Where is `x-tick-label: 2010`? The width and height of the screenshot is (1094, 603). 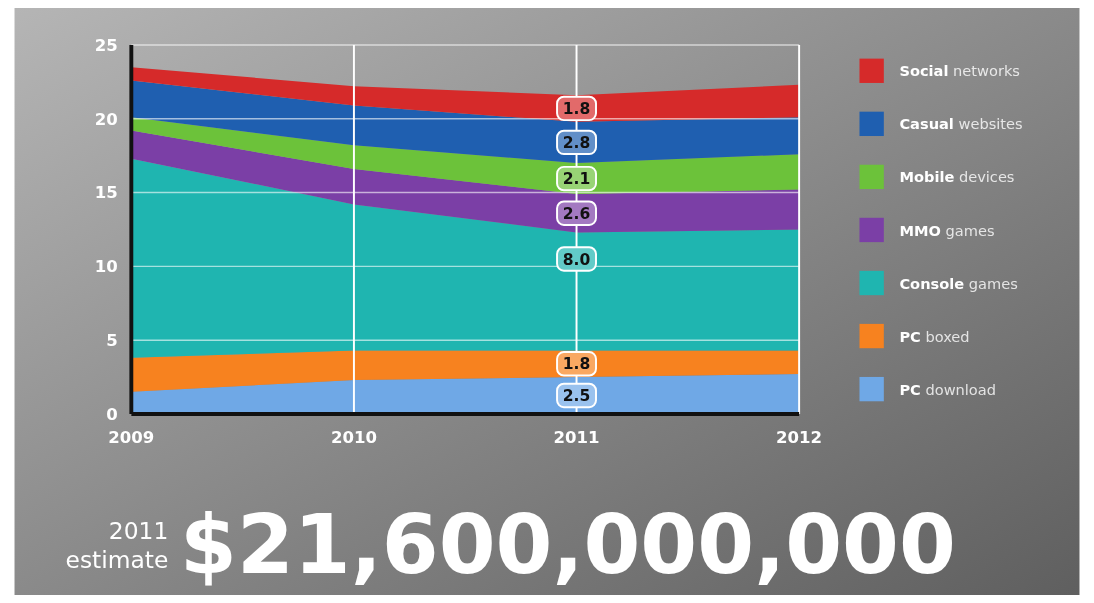 x-tick-label: 2010 is located at coordinates (353, 438).